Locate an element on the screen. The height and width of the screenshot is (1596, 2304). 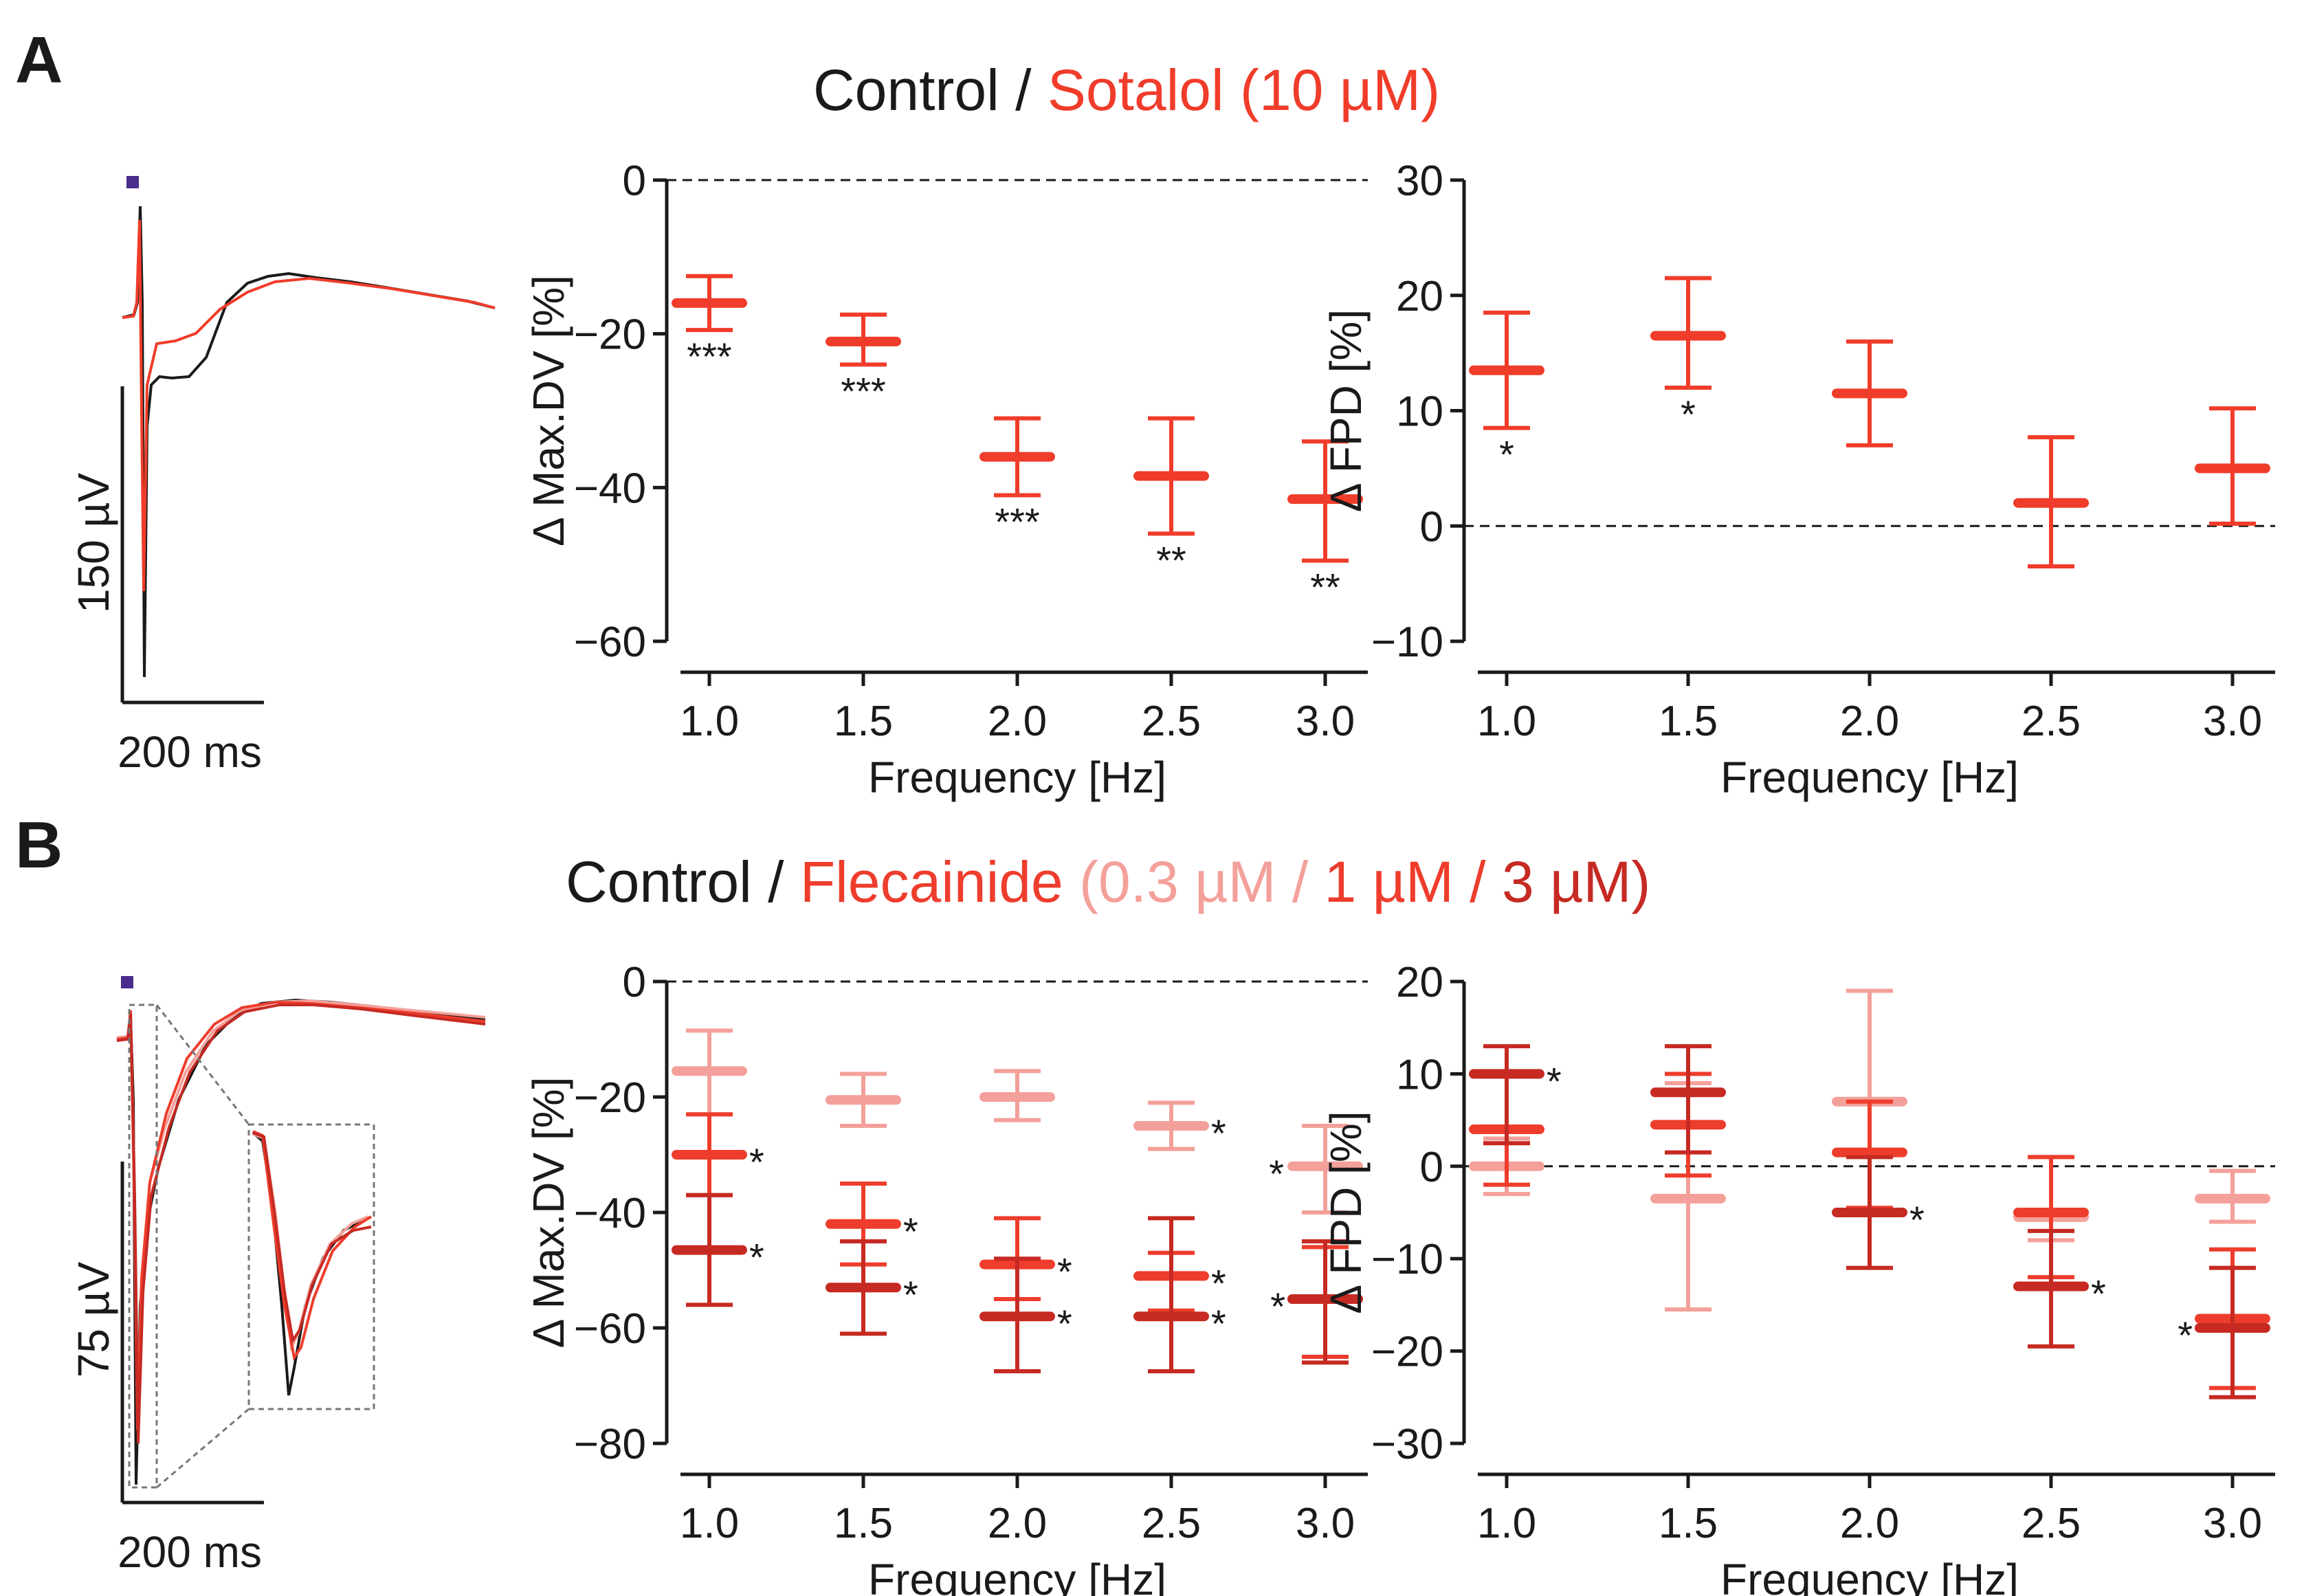
y-tick-label: 10 is located at coordinates (1419, 1074).